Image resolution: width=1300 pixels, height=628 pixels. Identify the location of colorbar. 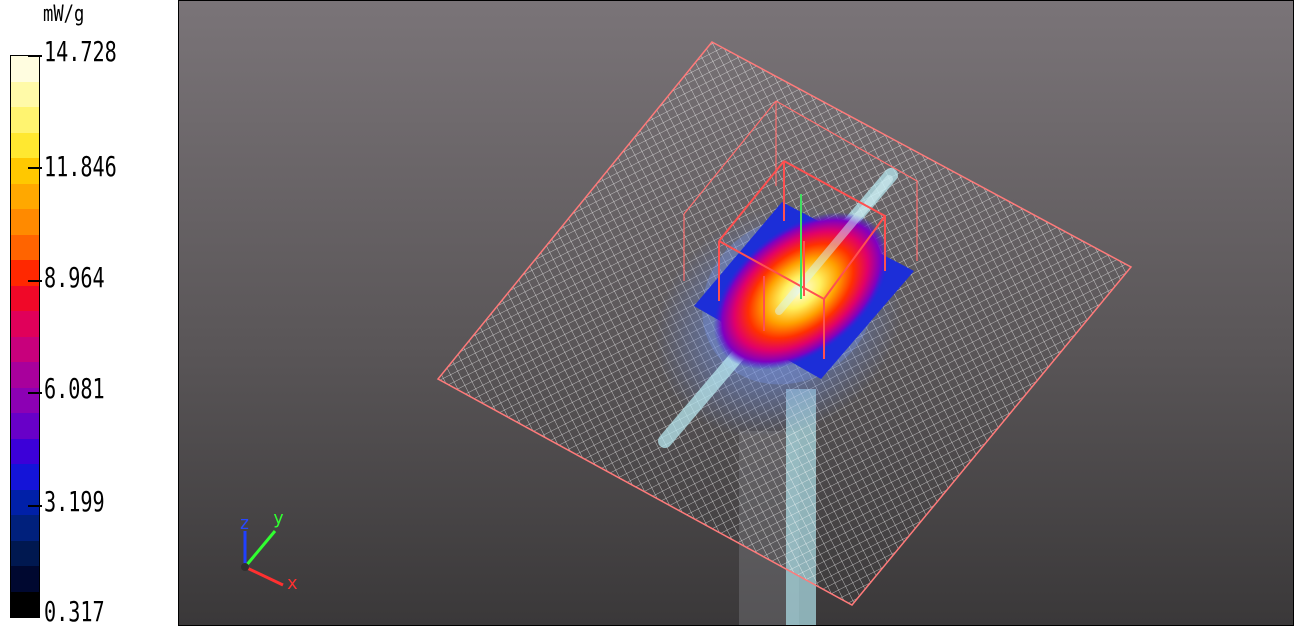
(25, 336).